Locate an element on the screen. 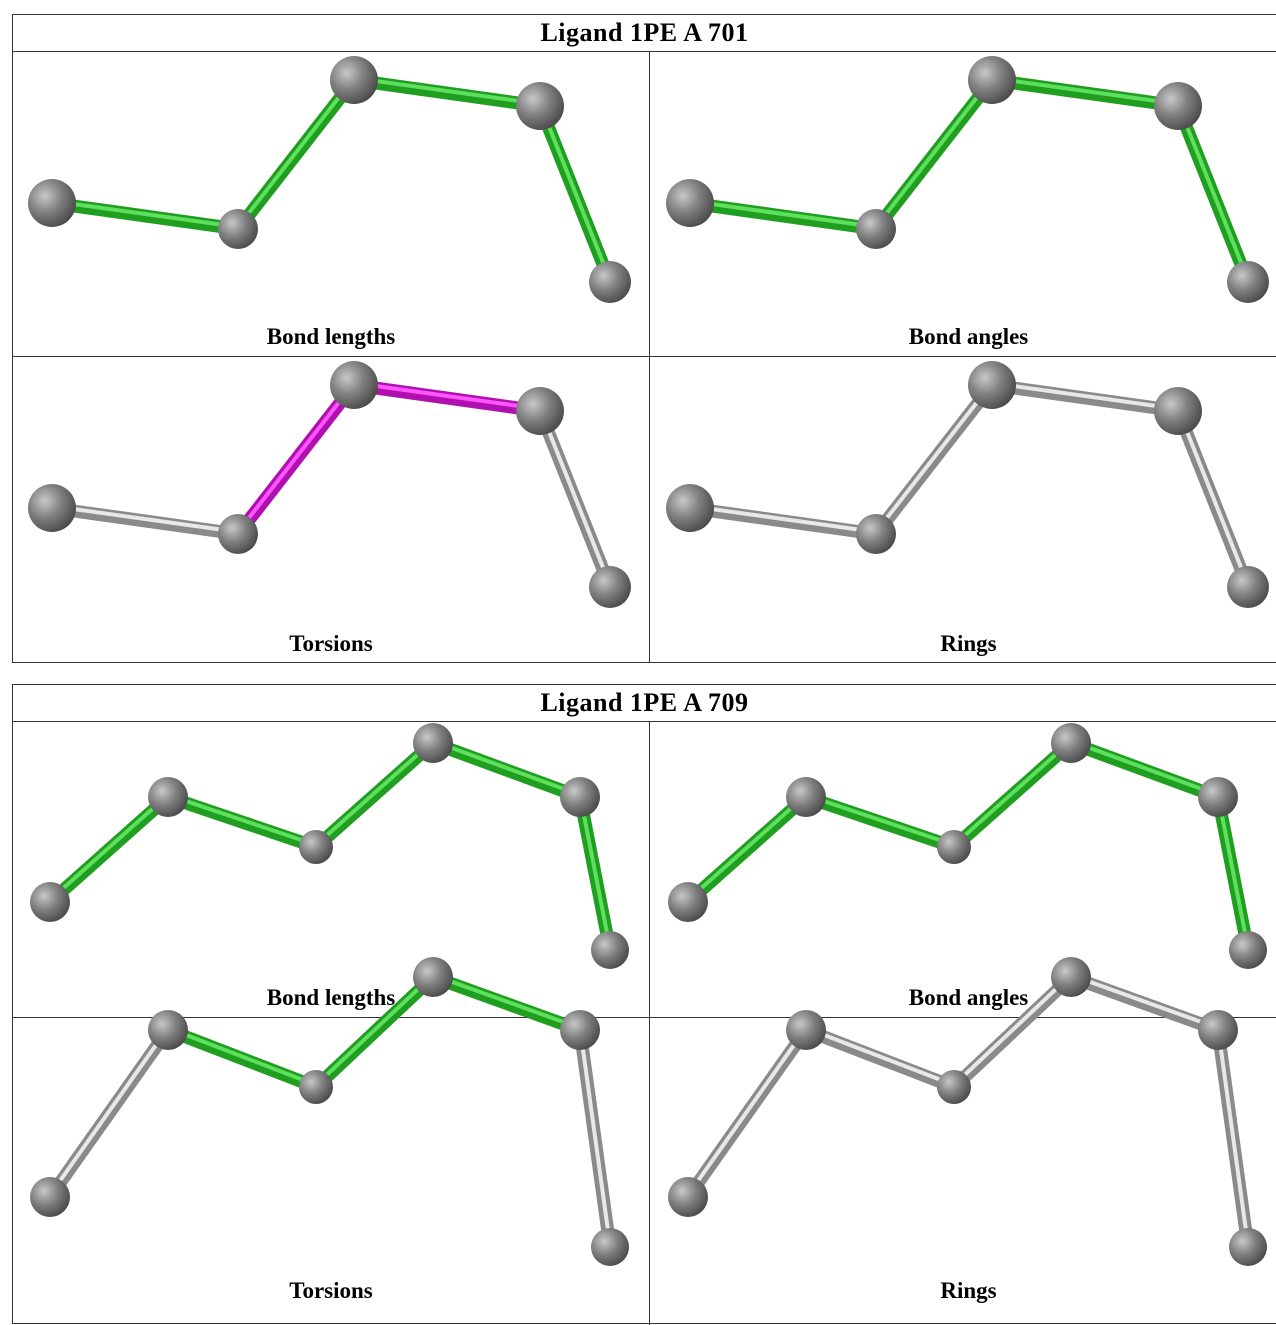 The height and width of the screenshot is (1325, 1276). panel-title: Ligand 1PE A 709 is located at coordinates (644, 703).